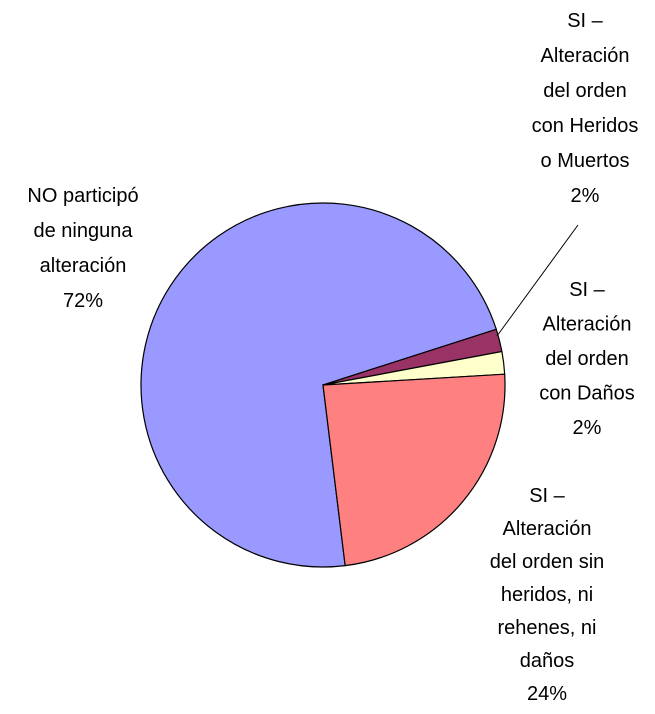 Image resolution: width=655 pixels, height=714 pixels. Describe the element at coordinates (547, 562) in the screenshot. I see `category-line: del orden sin` at that location.